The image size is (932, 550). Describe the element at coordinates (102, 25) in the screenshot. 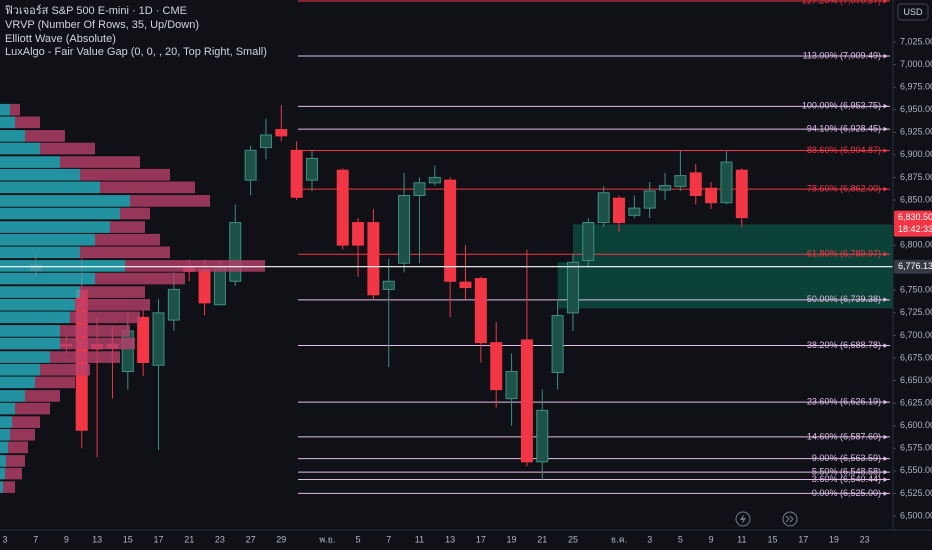

I see `indicator-label: VRVP (Number Of Rows, 35, Up/Down)` at that location.